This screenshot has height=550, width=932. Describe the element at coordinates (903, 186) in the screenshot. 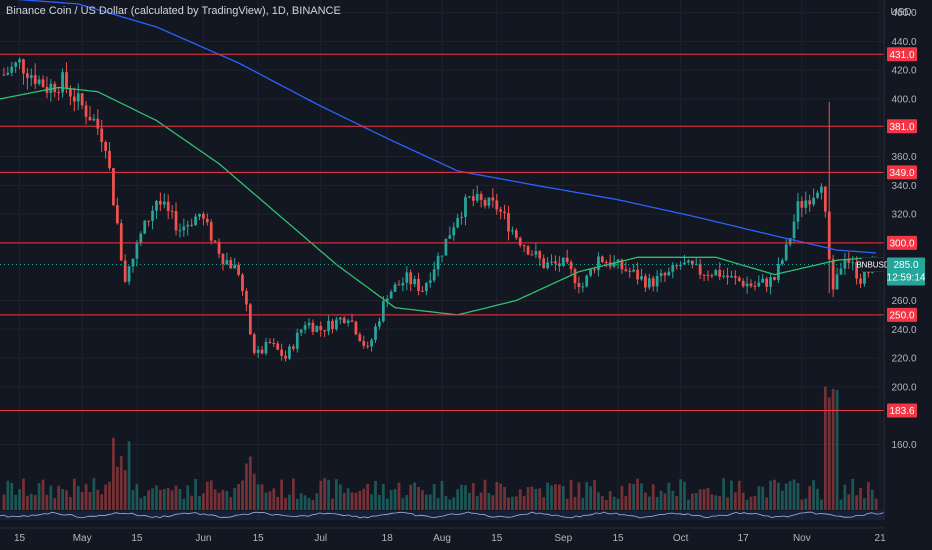

I see `price-tick-label: 340.0` at that location.